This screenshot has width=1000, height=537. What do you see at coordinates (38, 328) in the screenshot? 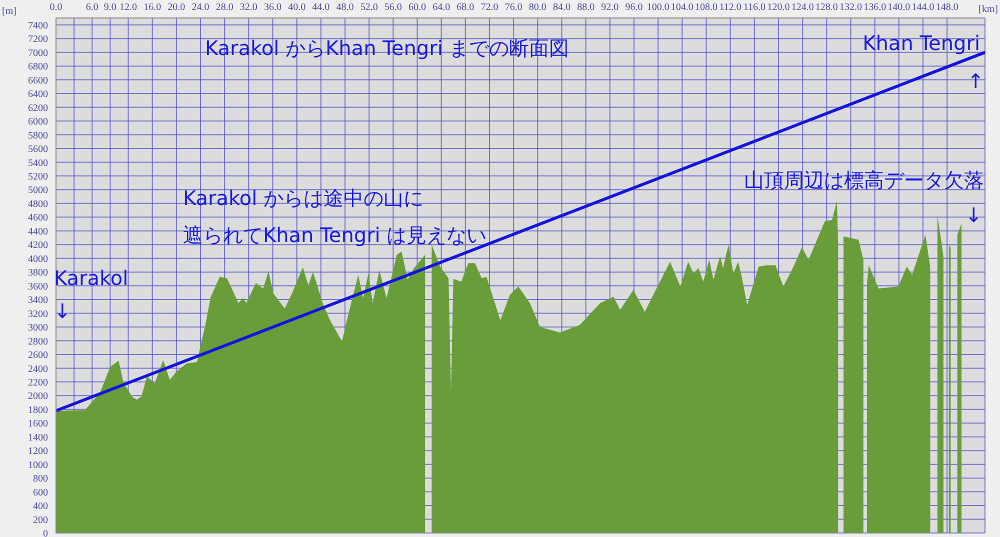
I see `y-tick-label: 3000` at bounding box center [38, 328].